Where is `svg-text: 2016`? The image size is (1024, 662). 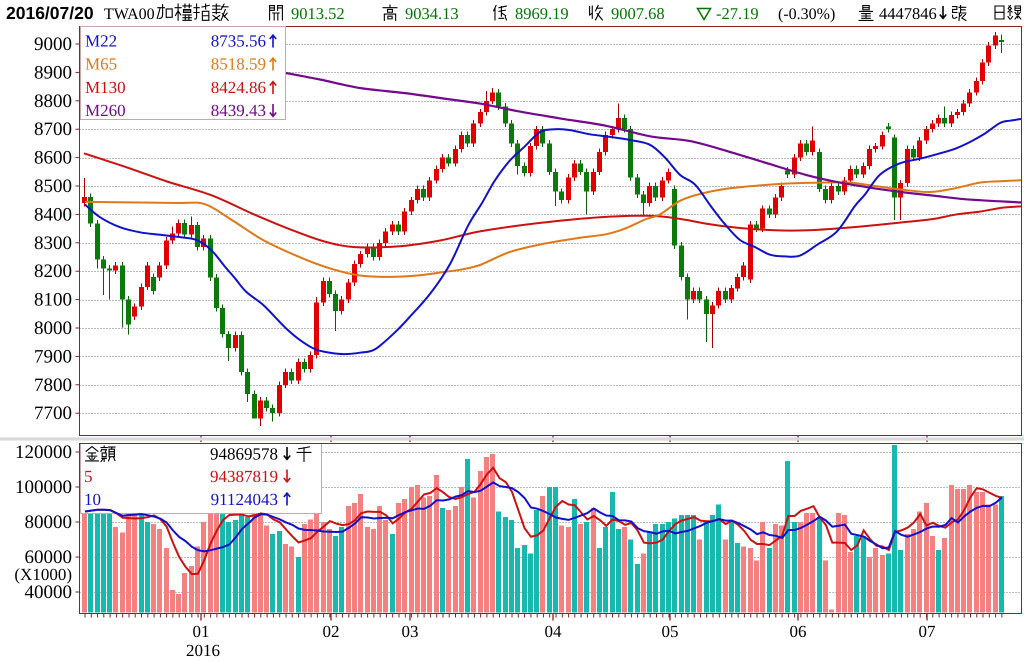 svg-text: 2016 is located at coordinates (203, 650).